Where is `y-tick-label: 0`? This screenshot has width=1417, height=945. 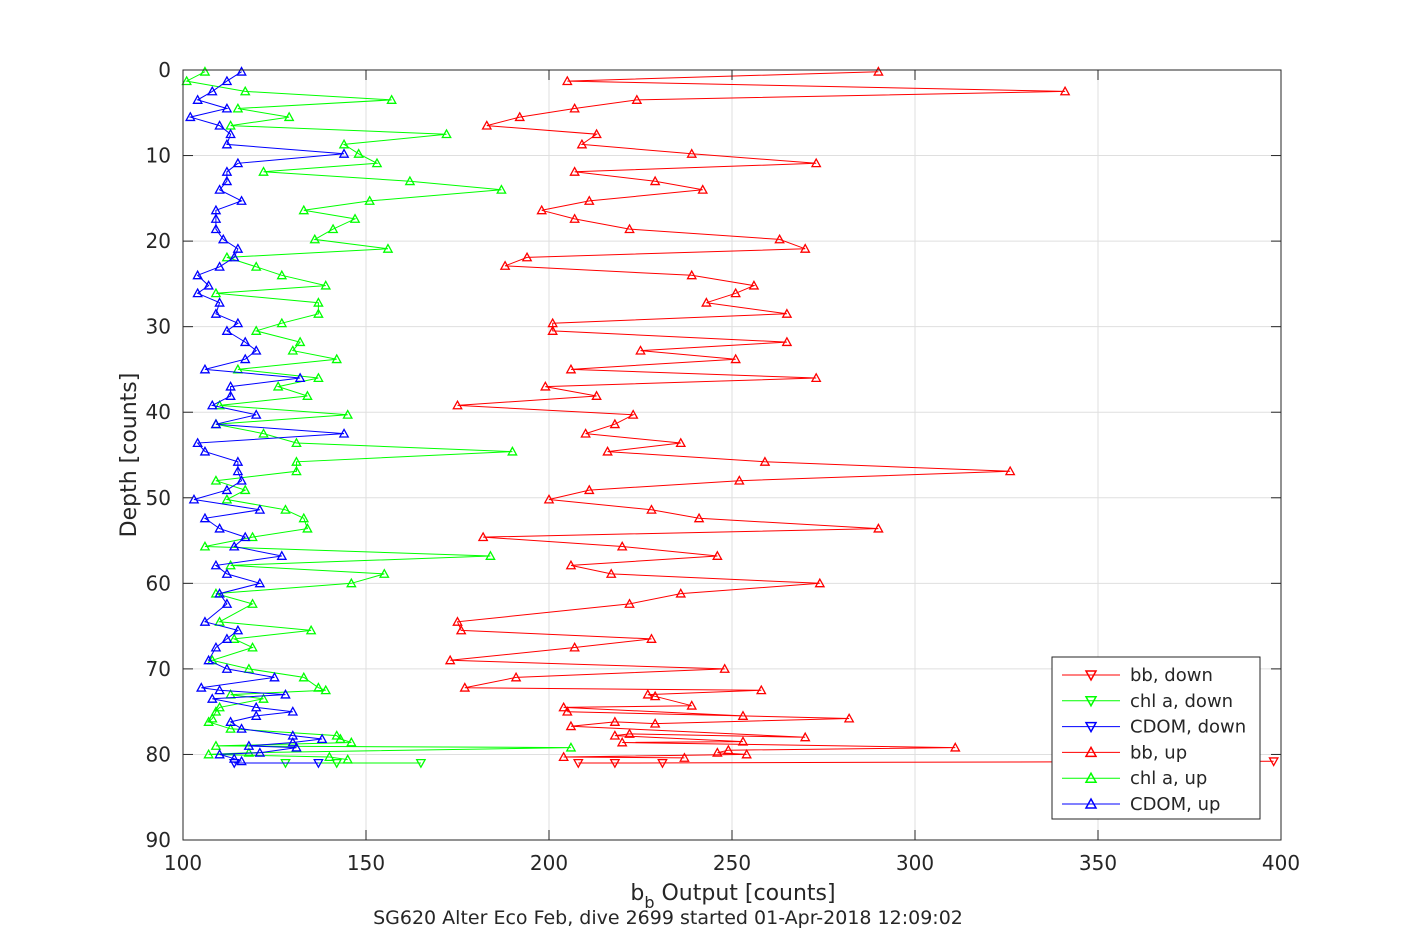
y-tick-label: 0 is located at coordinates (164, 70).